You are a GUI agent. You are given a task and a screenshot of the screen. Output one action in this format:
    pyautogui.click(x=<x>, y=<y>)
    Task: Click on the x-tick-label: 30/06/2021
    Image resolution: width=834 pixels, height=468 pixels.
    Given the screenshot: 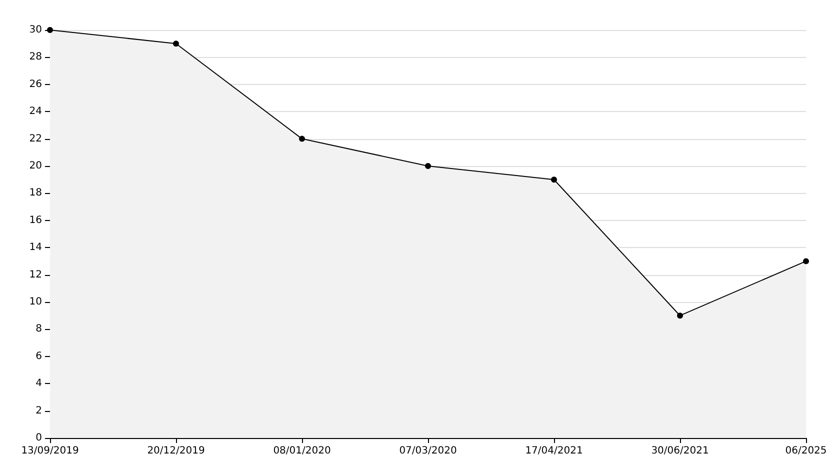 What is the action you would take?
    pyautogui.click(x=680, y=451)
    